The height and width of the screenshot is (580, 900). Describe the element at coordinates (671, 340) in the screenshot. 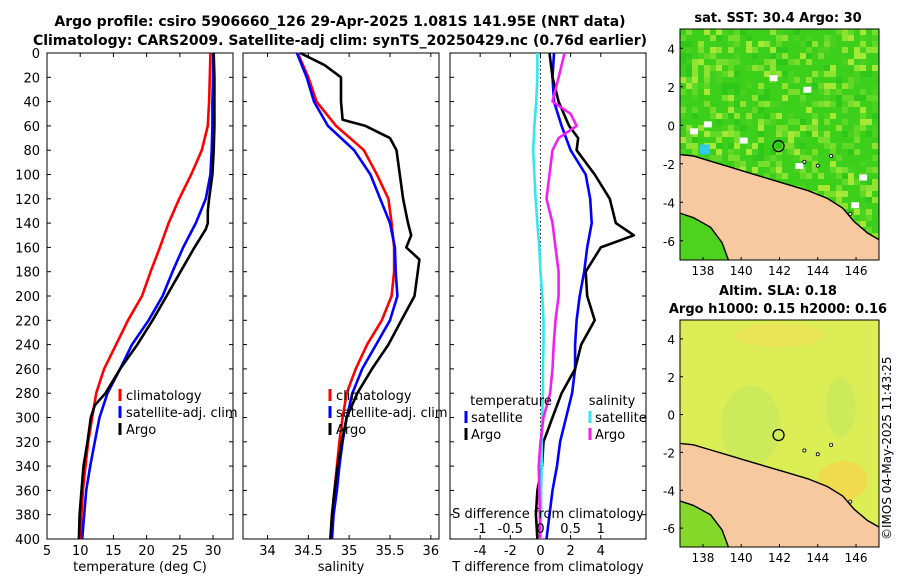

I see `sla-map-ytick-label: 4` at that location.